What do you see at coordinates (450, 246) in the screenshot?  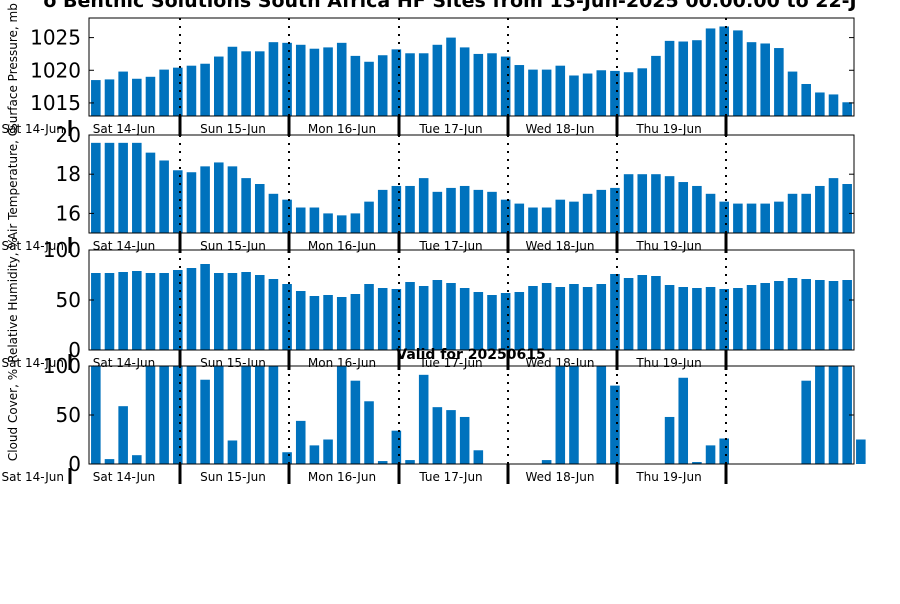 I see `x-tick-label: Tue 17-Jun` at bounding box center [450, 246].